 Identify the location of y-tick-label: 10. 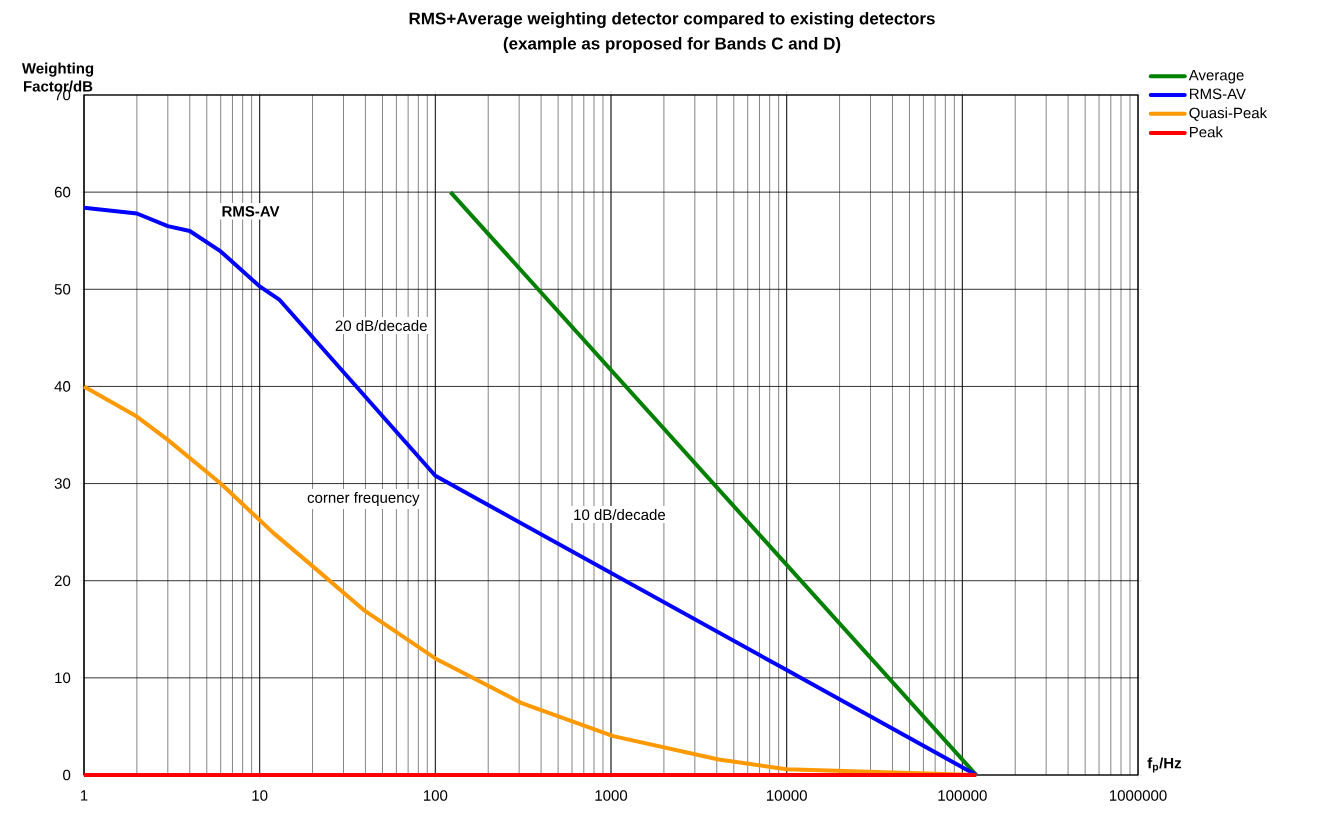
(63, 678).